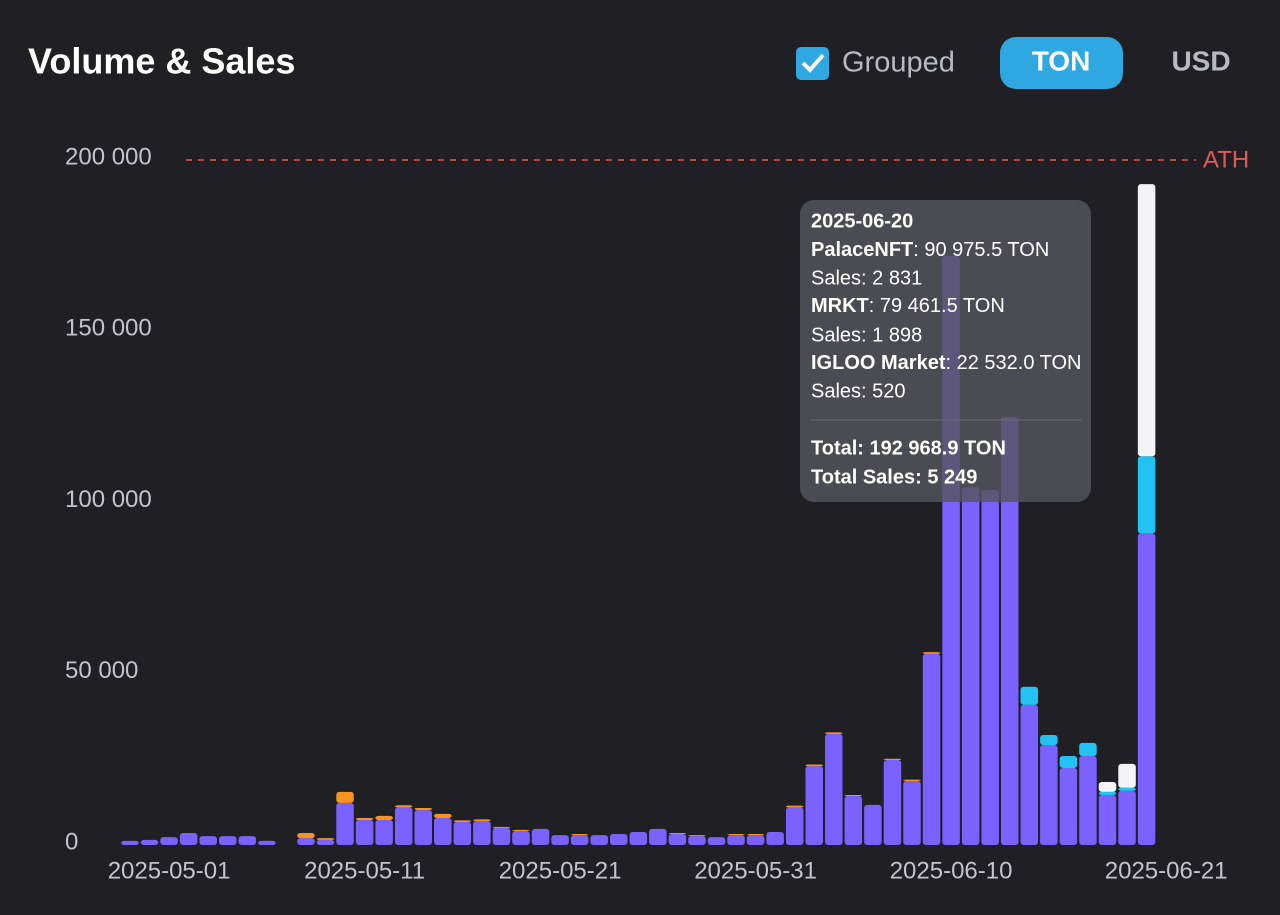  I want to click on y-tick-label: 100 000, so click(108, 499).